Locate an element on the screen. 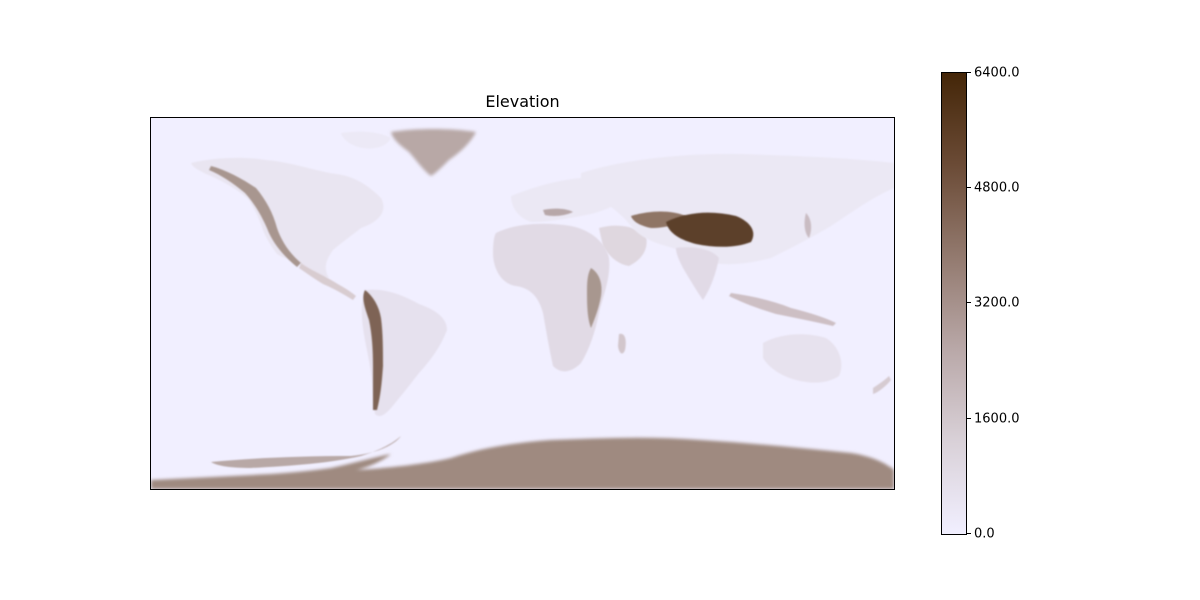 The height and width of the screenshot is (600, 1200). new-zealand is located at coordinates (882, 385).